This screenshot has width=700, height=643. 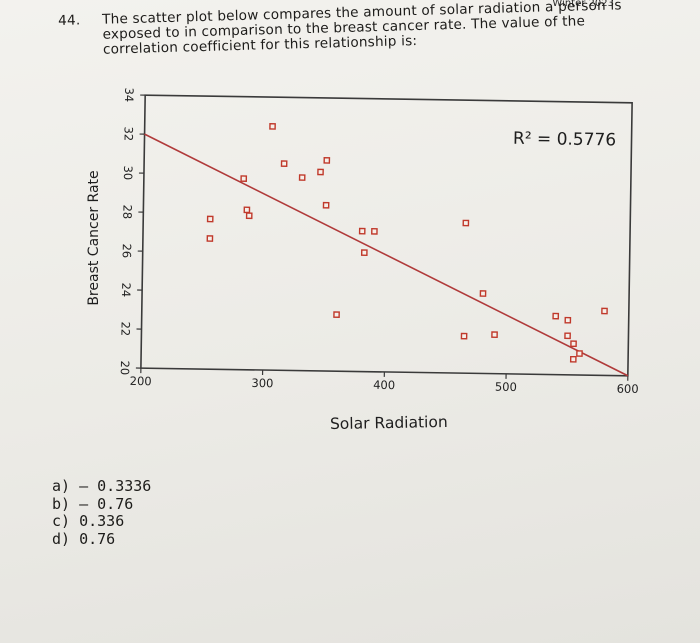 I want to click on x-tick-label: 500, so click(x=506, y=387).